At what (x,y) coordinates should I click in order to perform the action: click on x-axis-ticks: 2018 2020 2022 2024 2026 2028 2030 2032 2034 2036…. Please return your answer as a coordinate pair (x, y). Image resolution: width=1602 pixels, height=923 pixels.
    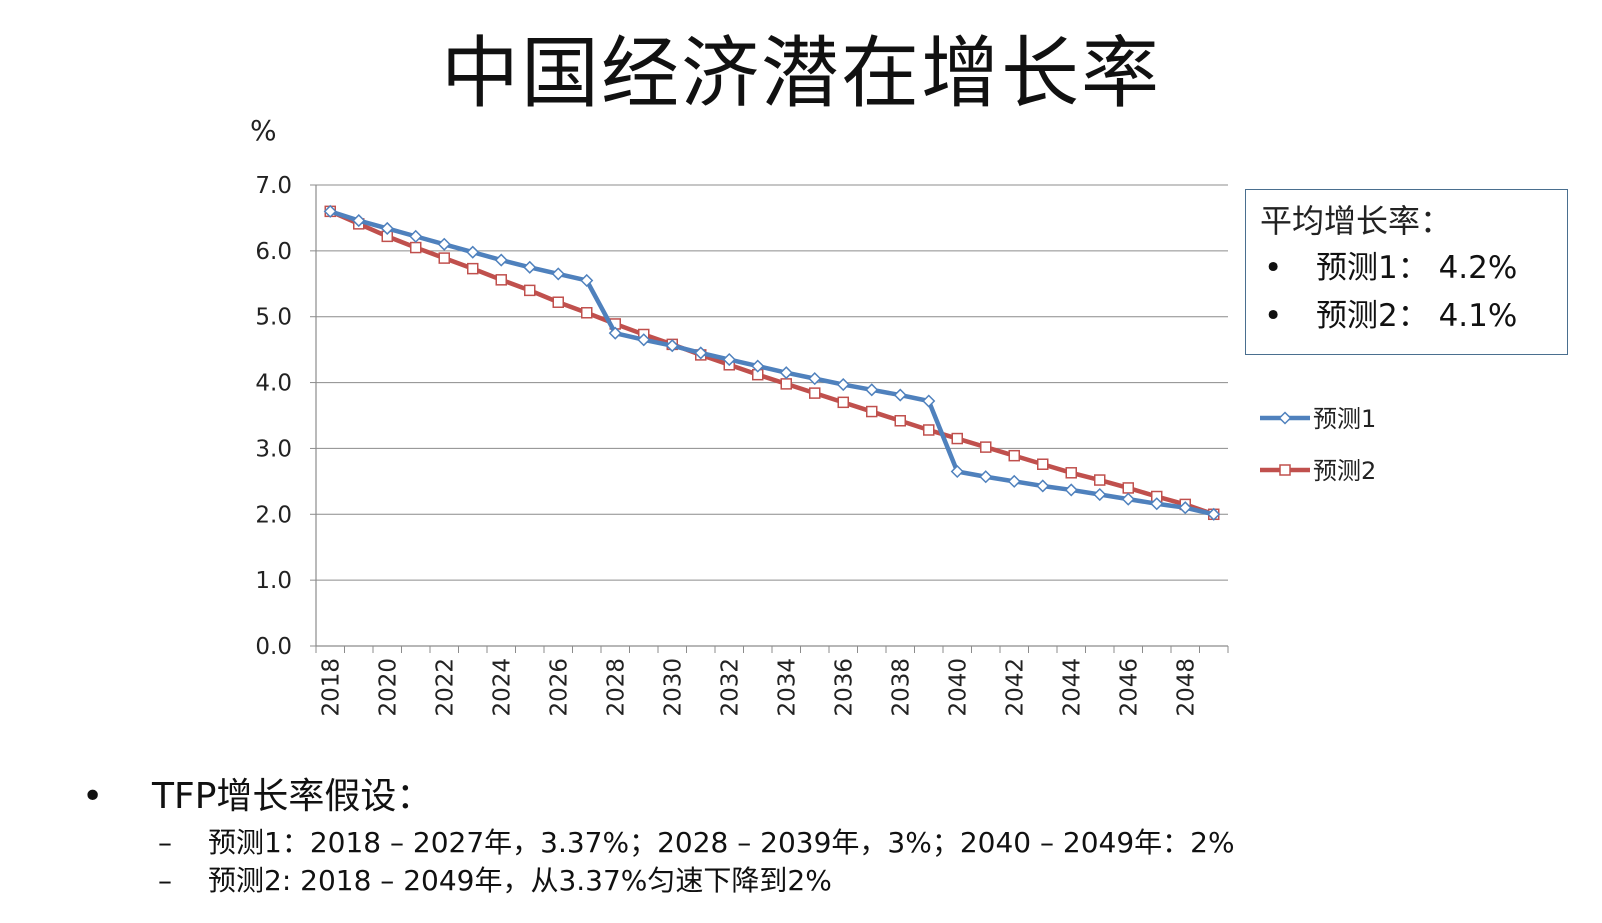
    Looking at the image, I should click on (772, 681).